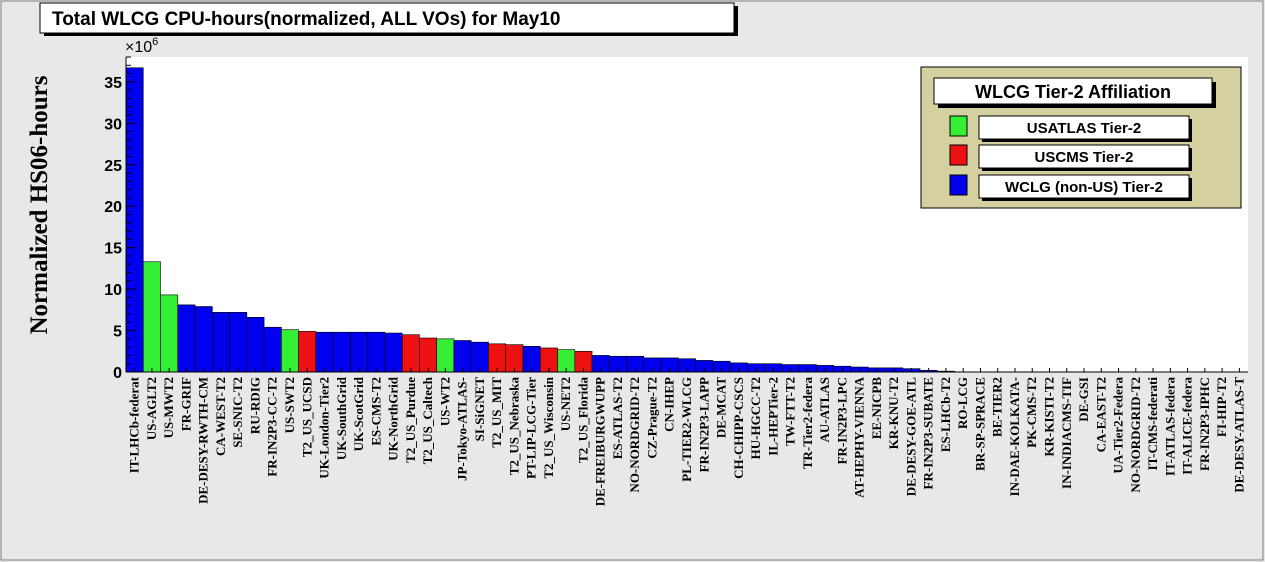 This screenshot has width=1265, height=562. What do you see at coordinates (686, 429) in the screenshot?
I see `x-tick-label: PL-TIER2-WLCG` at bounding box center [686, 429].